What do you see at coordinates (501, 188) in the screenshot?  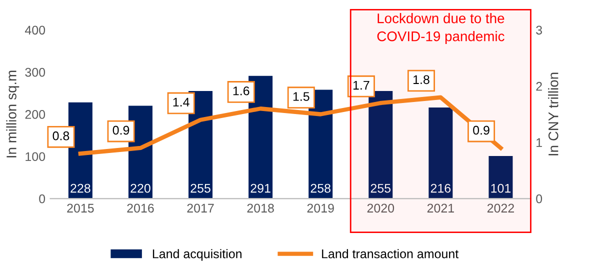 I see `data-label: 101` at bounding box center [501, 188].